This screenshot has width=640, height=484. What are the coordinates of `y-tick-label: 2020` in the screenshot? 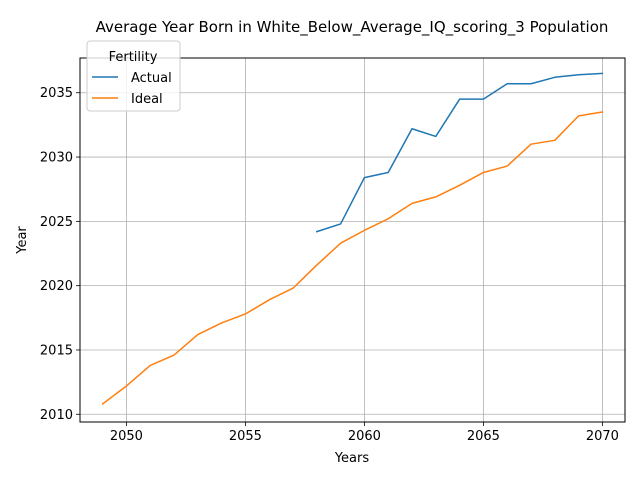 It's located at (56, 286).